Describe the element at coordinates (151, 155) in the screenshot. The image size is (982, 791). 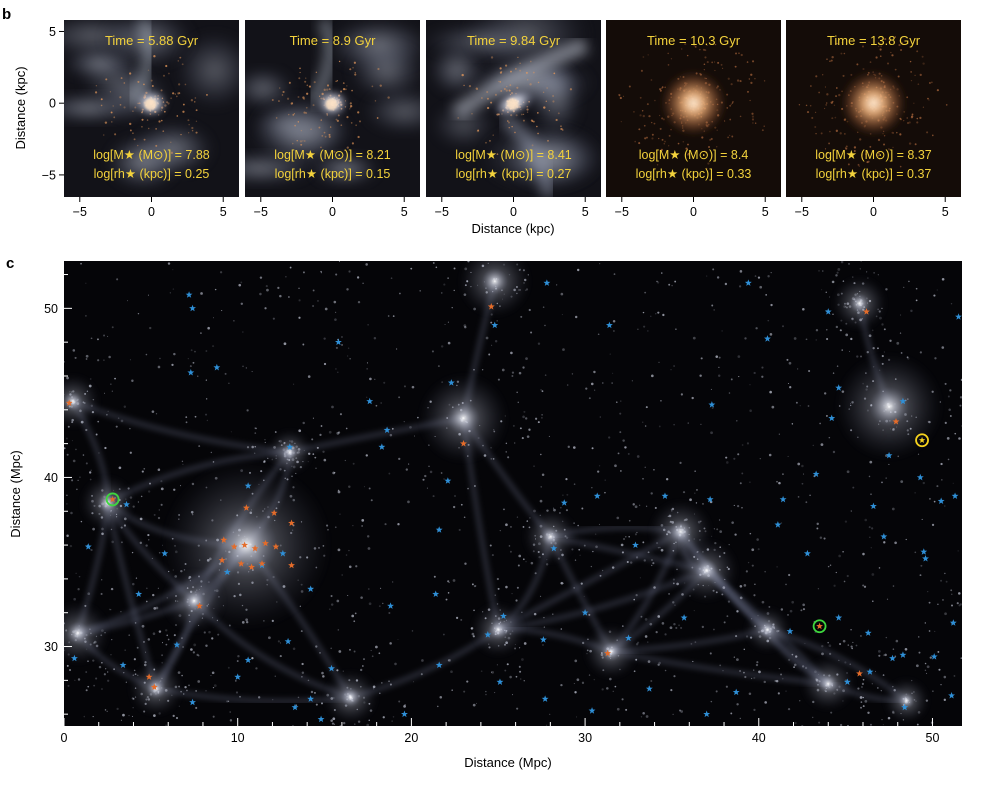
I see `snapshot-mass-label: log[M★ (M⊙)] = 7.88` at that location.